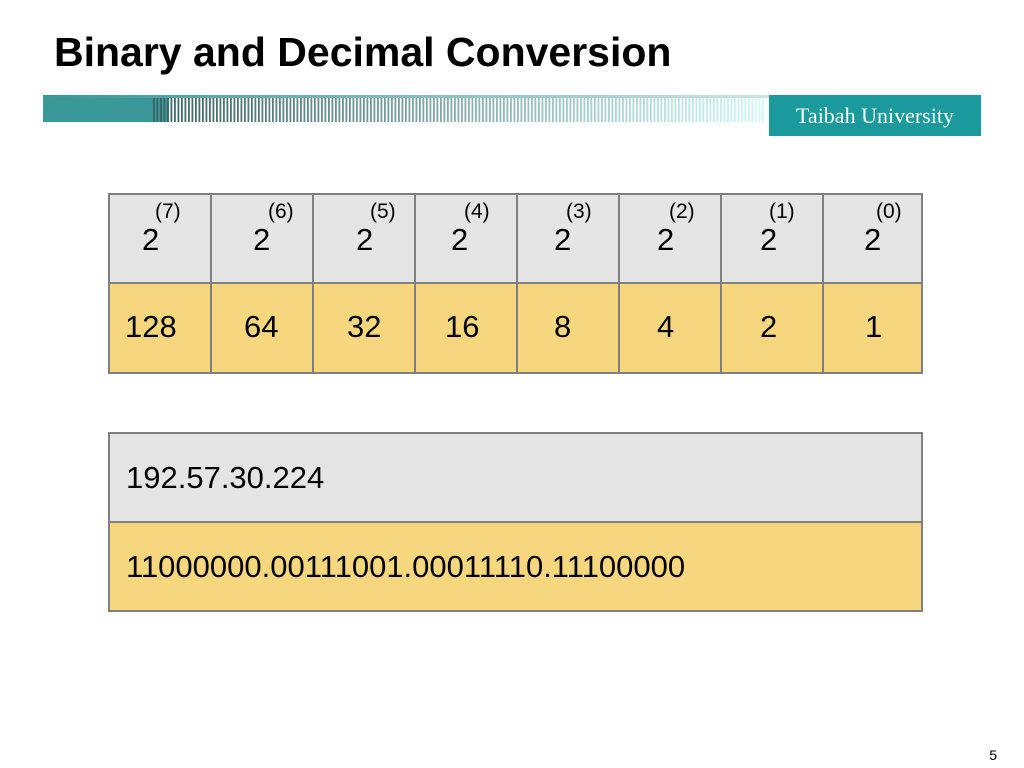 This screenshot has width=1024, height=768. I want to click on value-cell-32: 32, so click(365, 328).